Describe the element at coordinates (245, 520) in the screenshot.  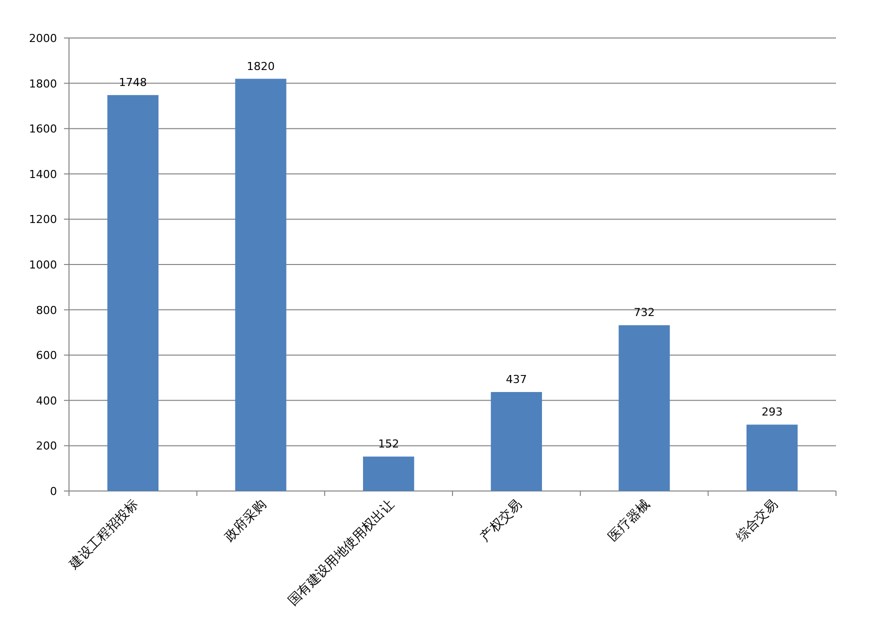
I see `x-tick-label: 政府采购` at that location.